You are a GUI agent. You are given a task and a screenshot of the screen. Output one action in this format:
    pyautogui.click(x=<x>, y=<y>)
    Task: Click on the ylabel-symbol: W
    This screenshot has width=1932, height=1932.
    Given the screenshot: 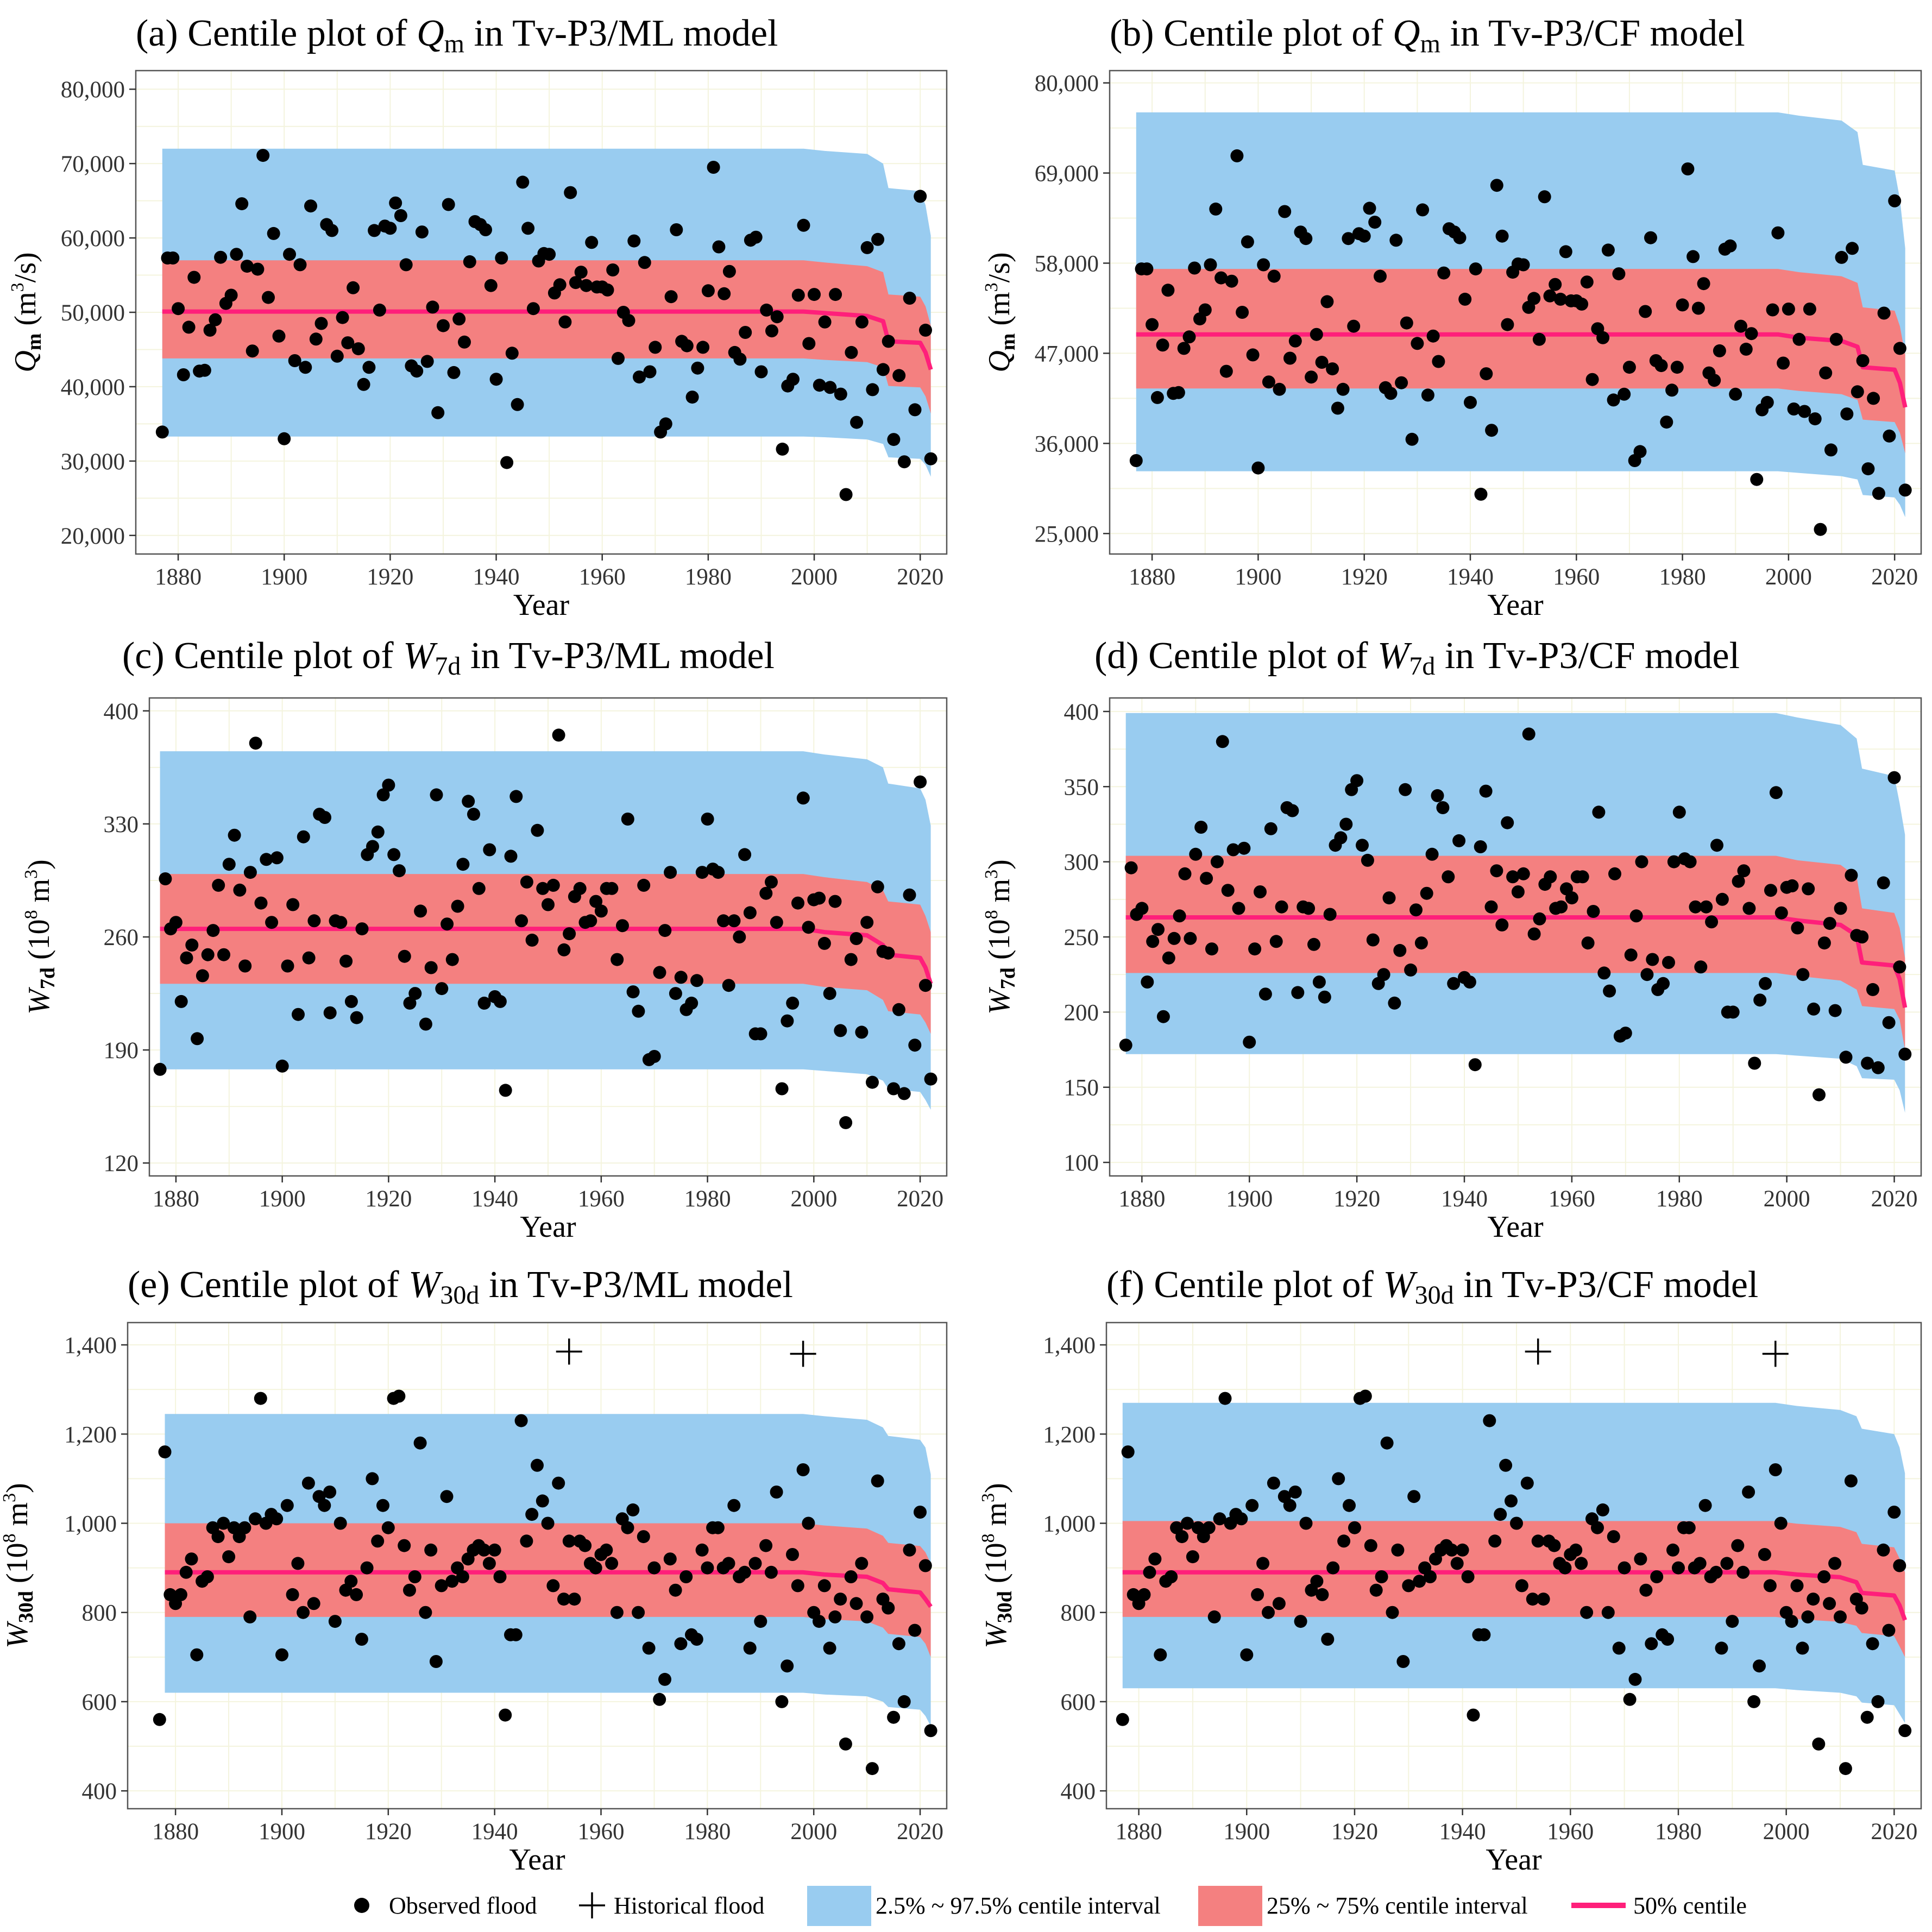 What is the action you would take?
    pyautogui.click(x=996, y=1634)
    